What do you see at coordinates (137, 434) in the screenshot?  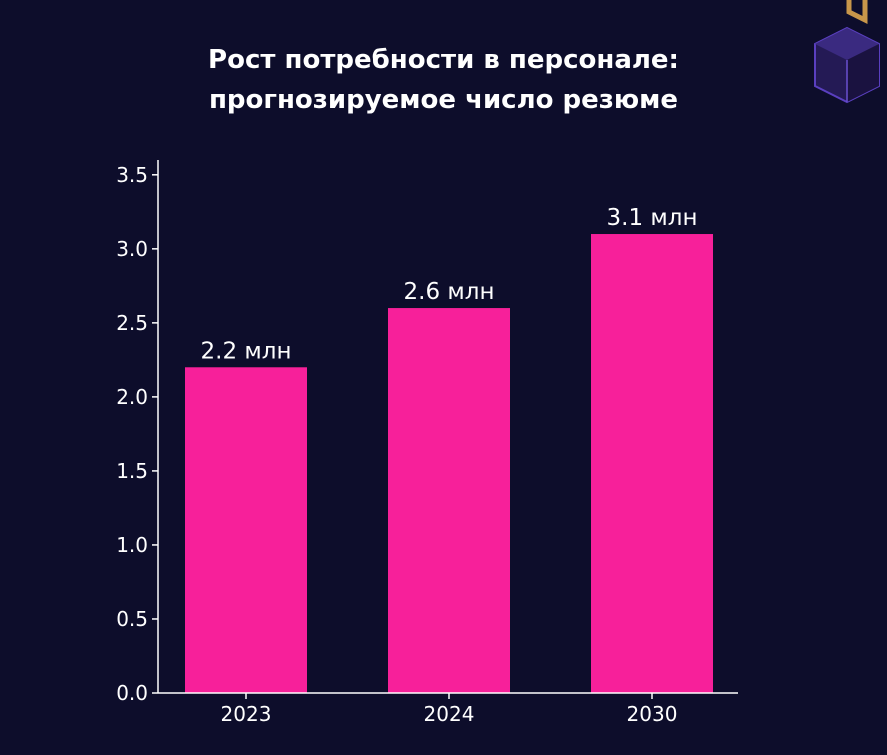 I see `y-axis: 0.0 0.5 1.0 1.5 2.0 2.5 3.0 3.5` at bounding box center [137, 434].